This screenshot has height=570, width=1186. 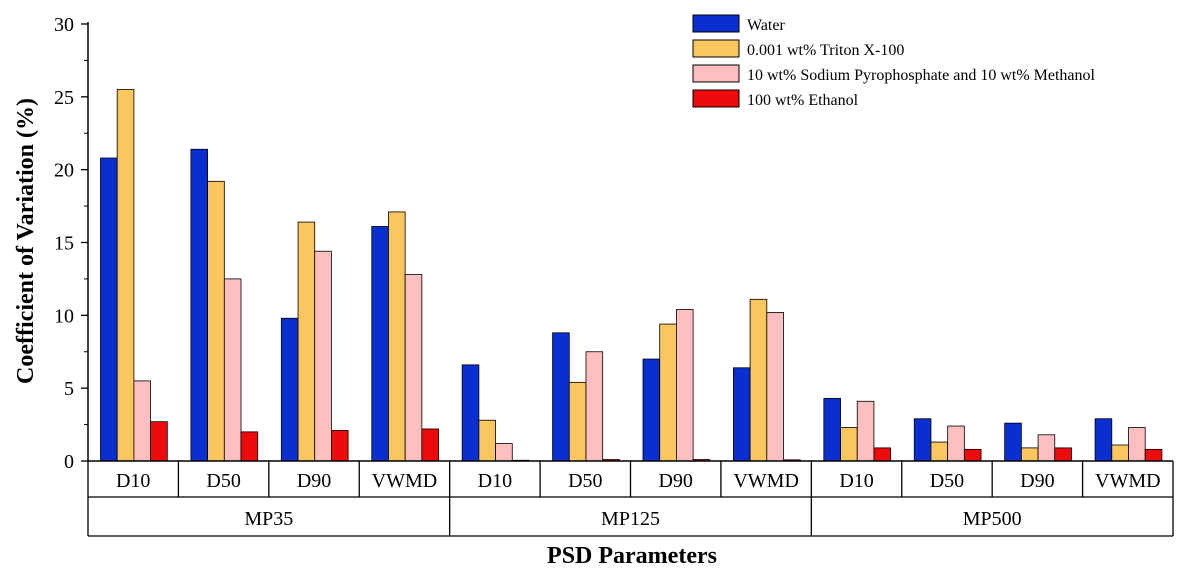 What do you see at coordinates (69, 389) in the screenshot?
I see `y-tick-label: 5` at bounding box center [69, 389].